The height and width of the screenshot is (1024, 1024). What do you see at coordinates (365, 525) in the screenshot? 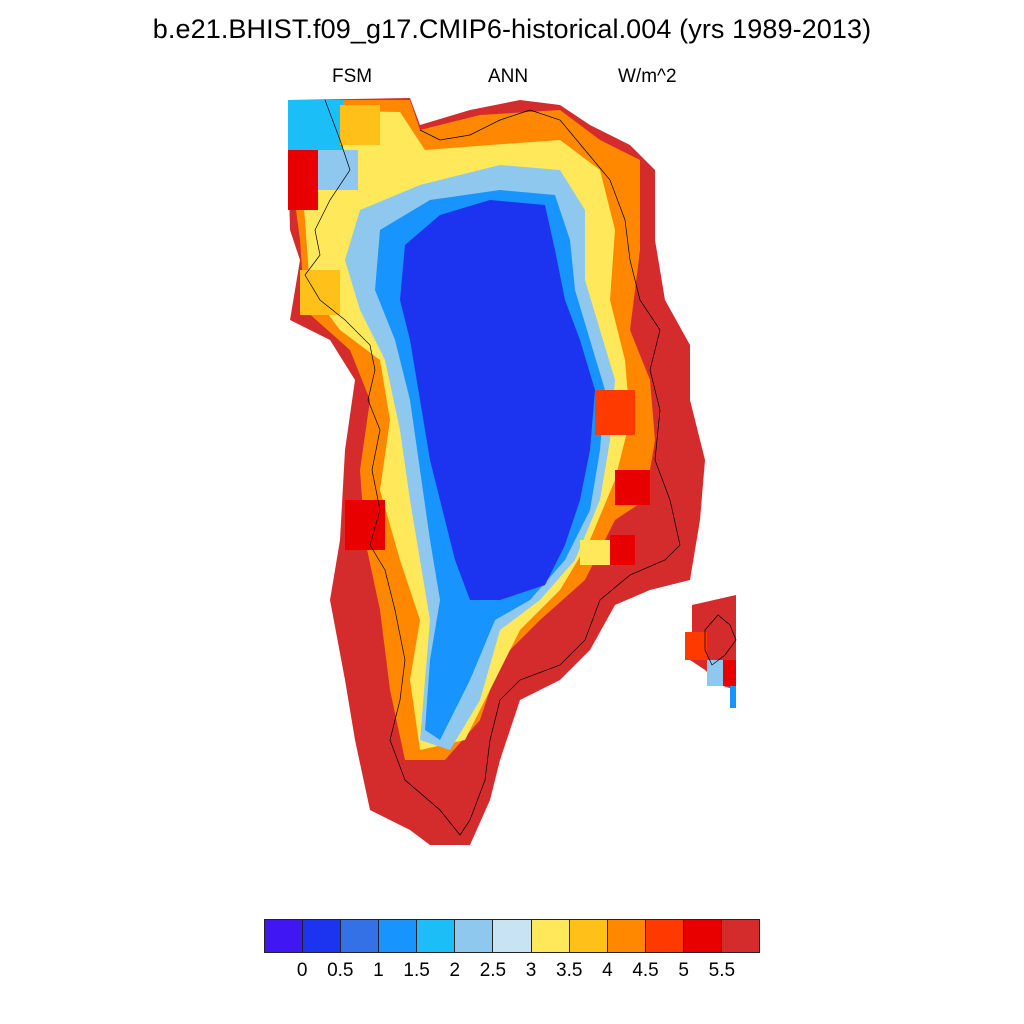
I see `red-patch-west` at bounding box center [365, 525].